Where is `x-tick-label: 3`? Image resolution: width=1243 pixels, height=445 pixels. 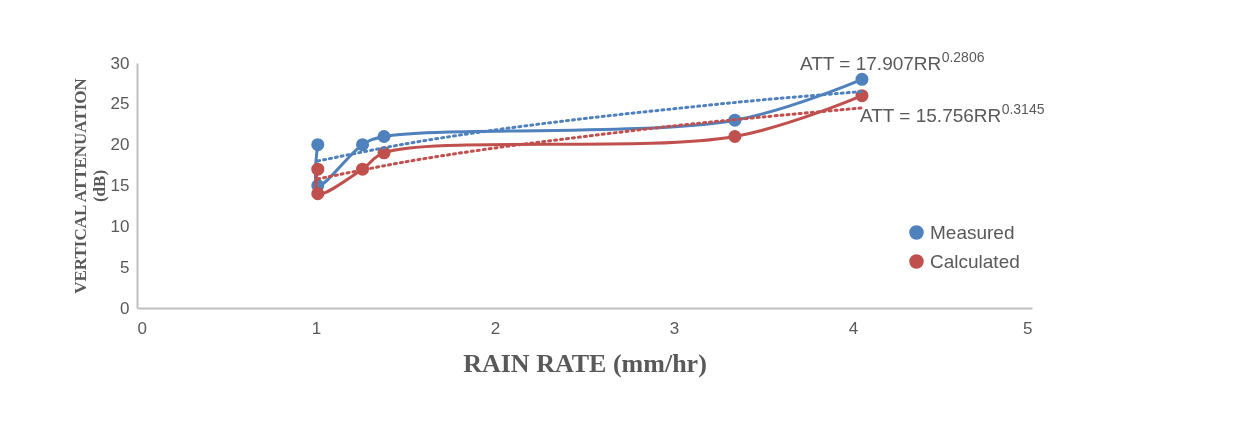
x-tick-label: 3 is located at coordinates (674, 328).